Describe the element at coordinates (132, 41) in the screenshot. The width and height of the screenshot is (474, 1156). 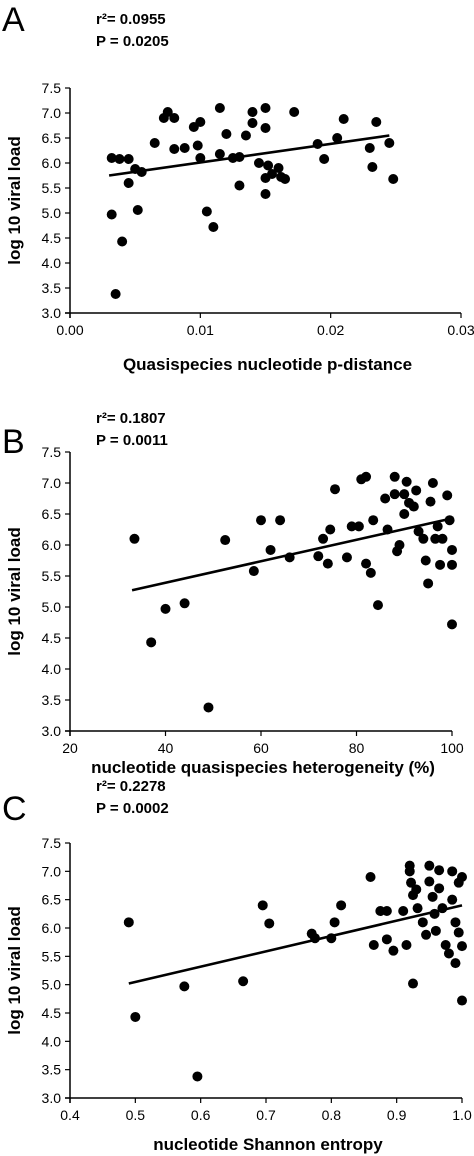
I see `p-value-label: P = 0.0205` at that location.